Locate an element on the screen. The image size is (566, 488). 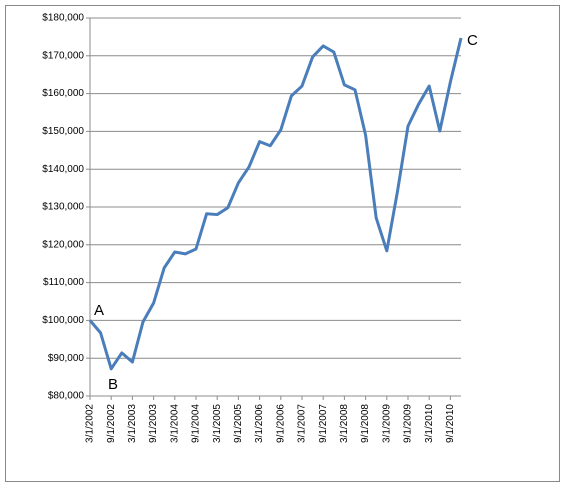
x-tick-label: 9/1/2007 is located at coordinates (323, 423).